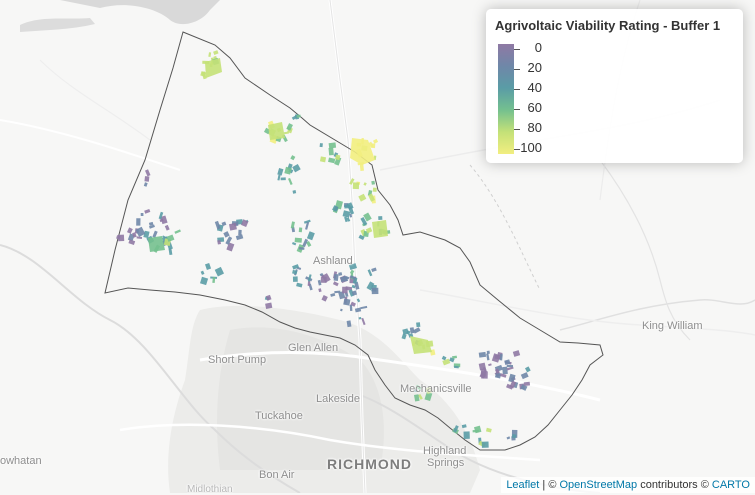  I want to click on place-label-lakeside: Lakeside, so click(338, 399).